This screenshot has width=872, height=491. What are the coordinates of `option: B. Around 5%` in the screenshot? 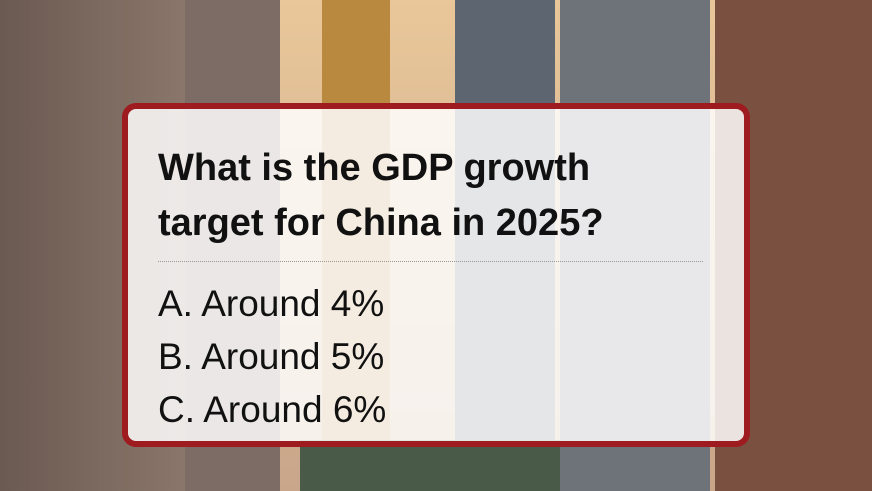 It's located at (271, 356).